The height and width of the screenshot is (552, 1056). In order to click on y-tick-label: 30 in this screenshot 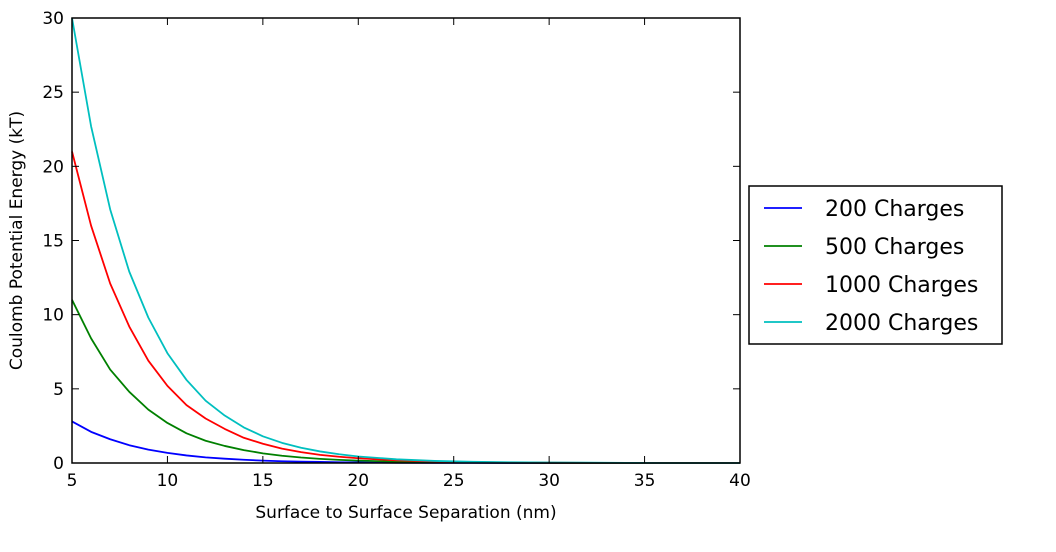, I will do `click(53, 19)`.